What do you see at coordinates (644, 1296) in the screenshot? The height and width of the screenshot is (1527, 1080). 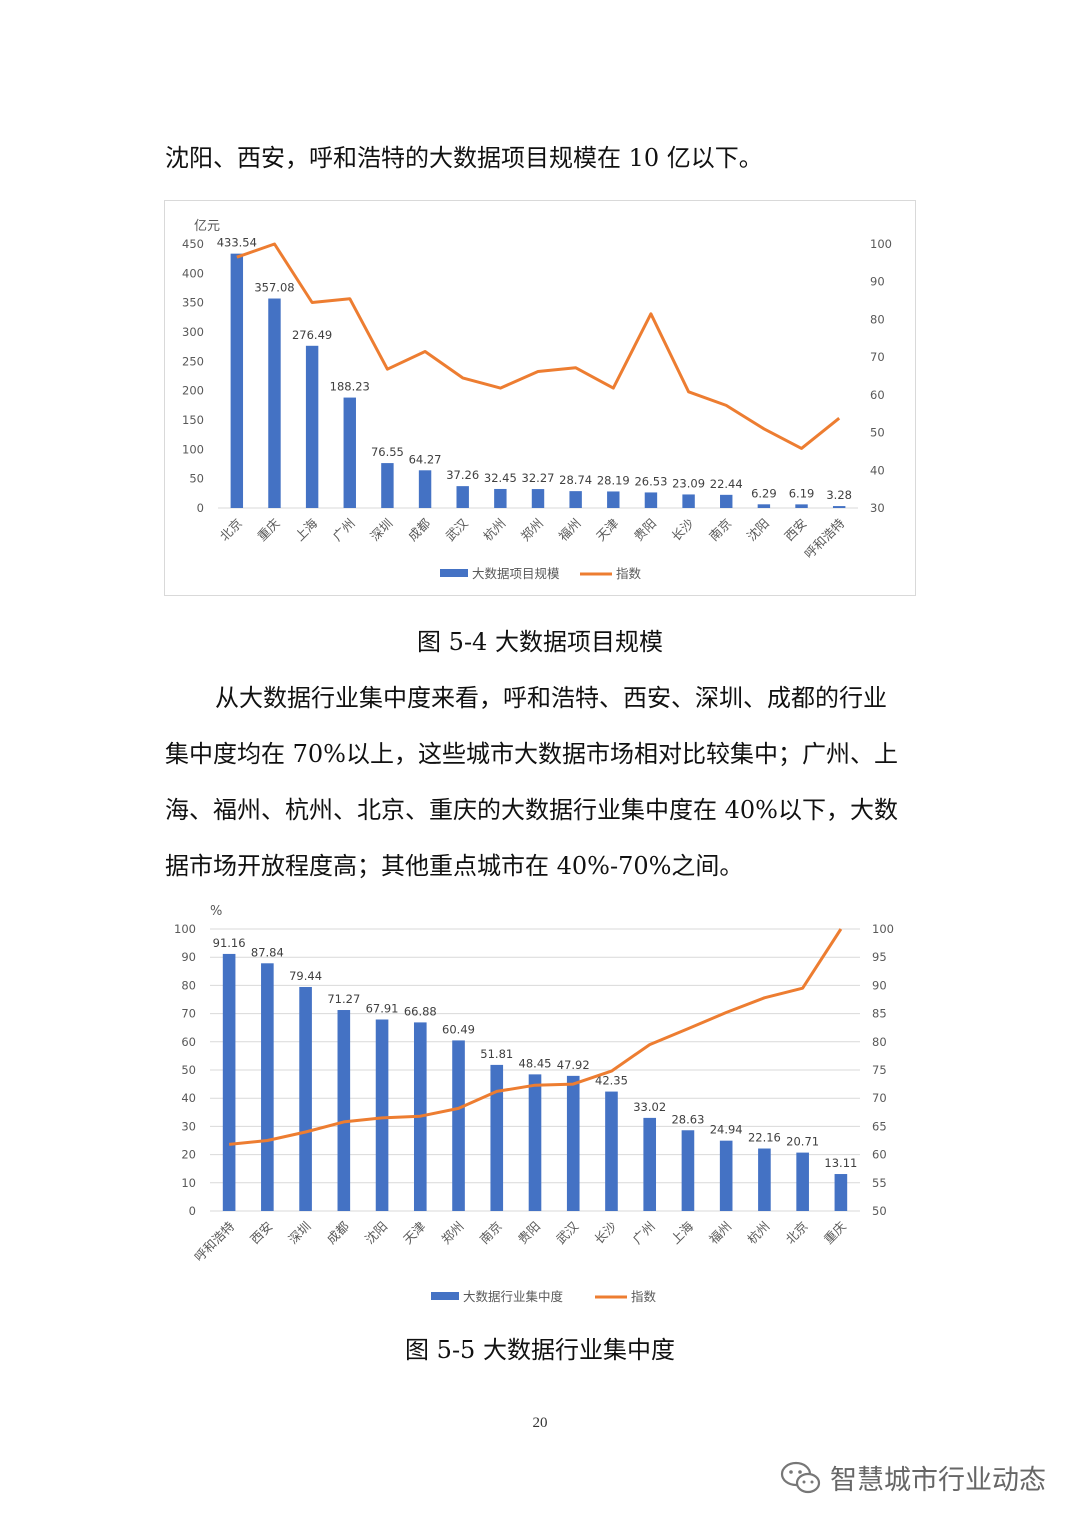 I see `legend-line-label: 指数` at bounding box center [644, 1296].